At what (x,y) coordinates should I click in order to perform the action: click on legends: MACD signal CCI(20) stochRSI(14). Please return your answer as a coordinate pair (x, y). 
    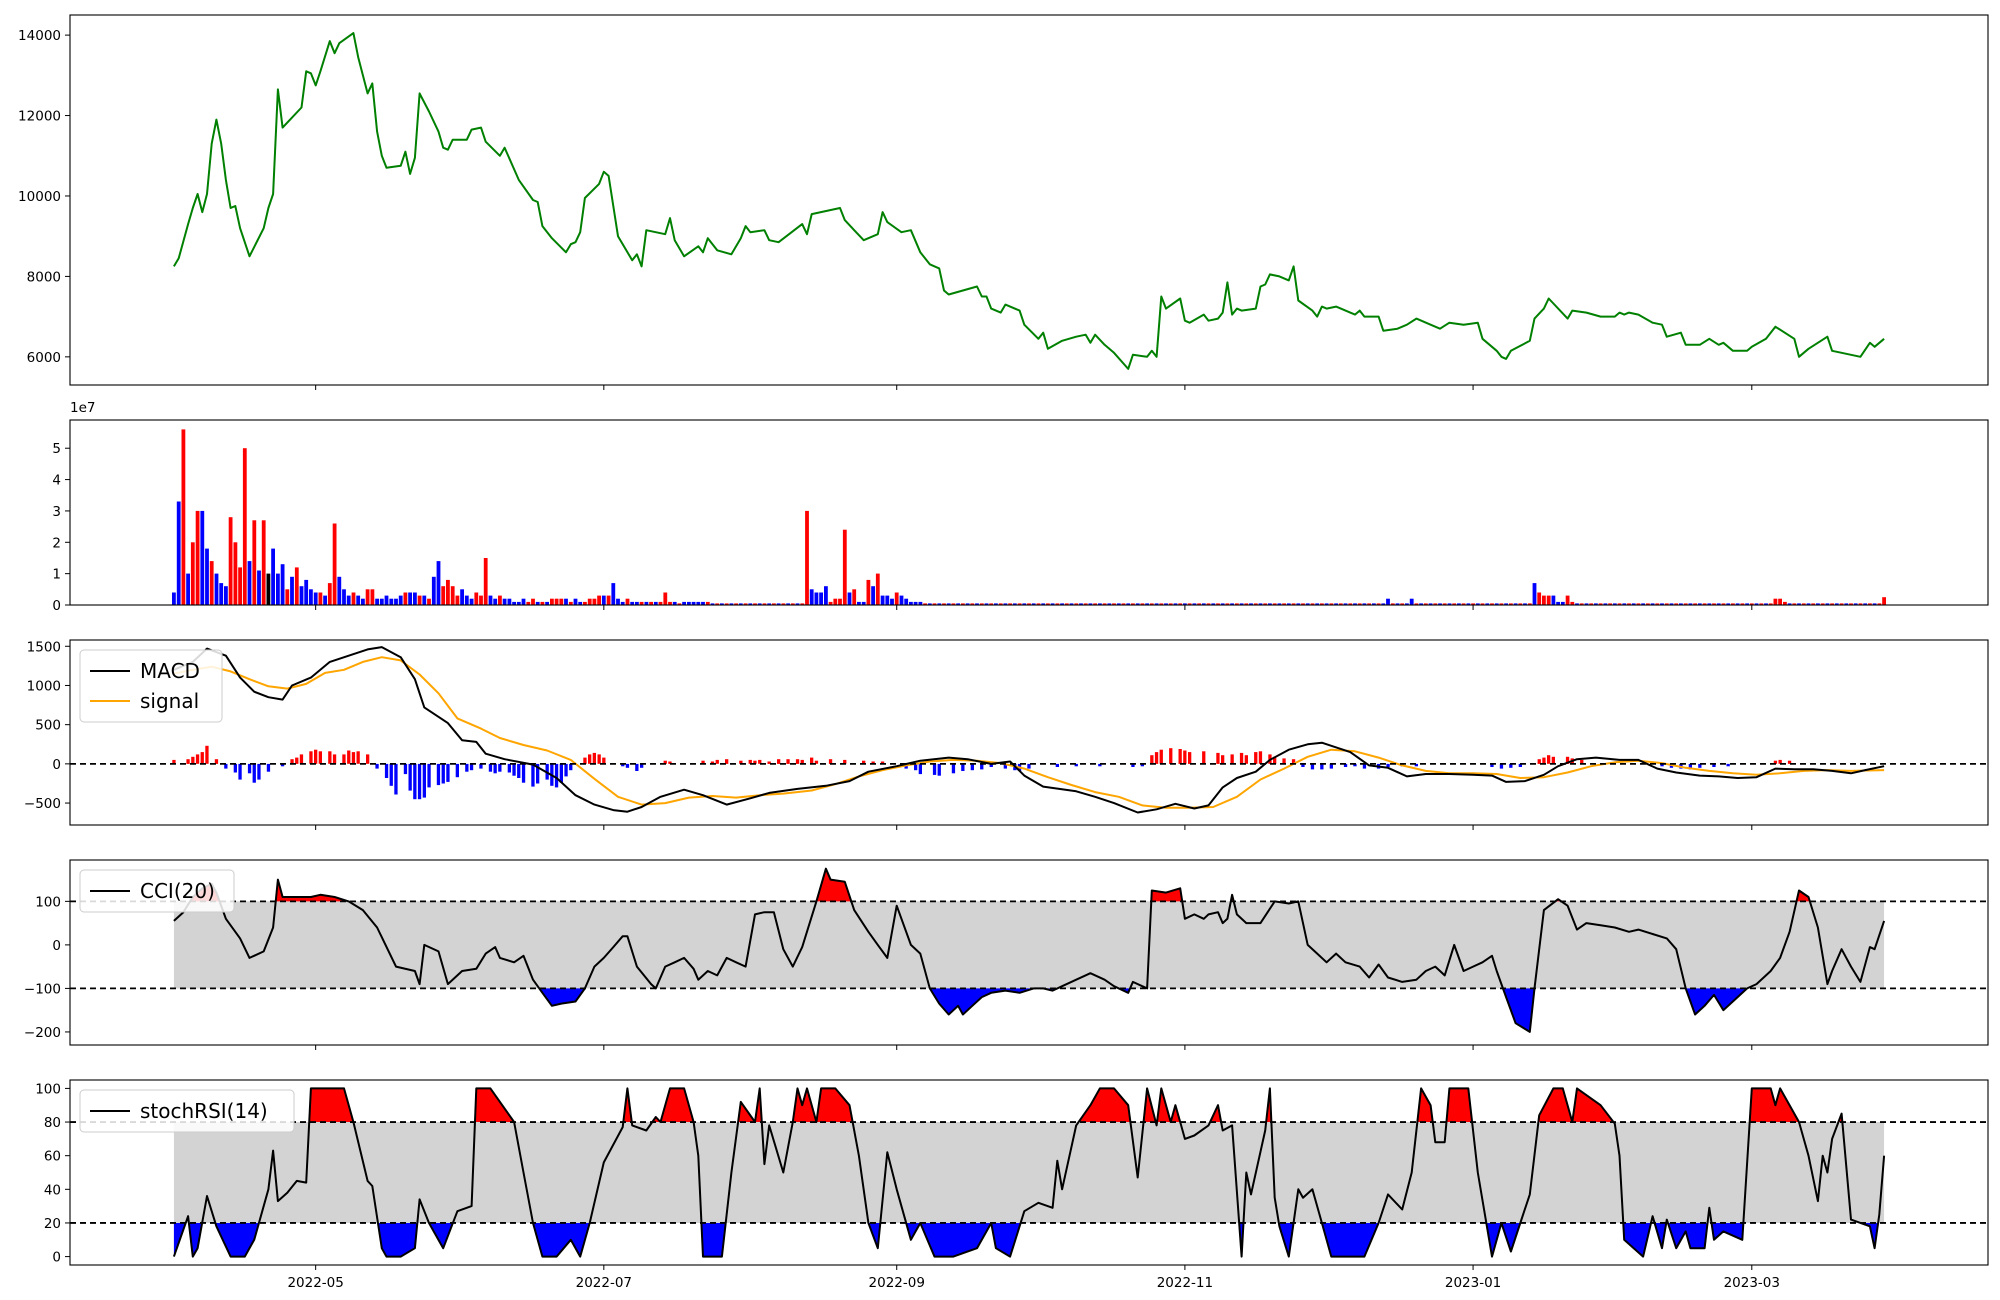
    Looking at the image, I should click on (187, 891).